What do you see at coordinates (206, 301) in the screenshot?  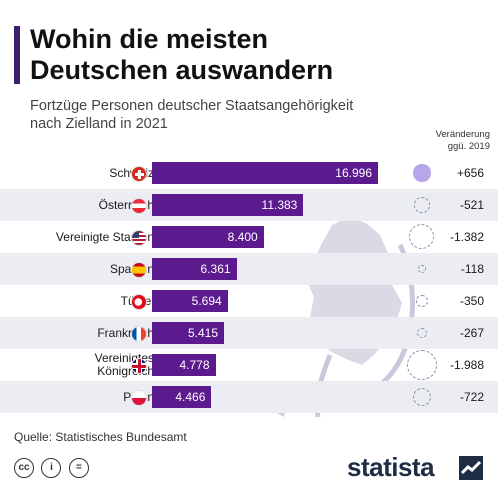 I see `bar-value-label: 5.694` at bounding box center [206, 301].